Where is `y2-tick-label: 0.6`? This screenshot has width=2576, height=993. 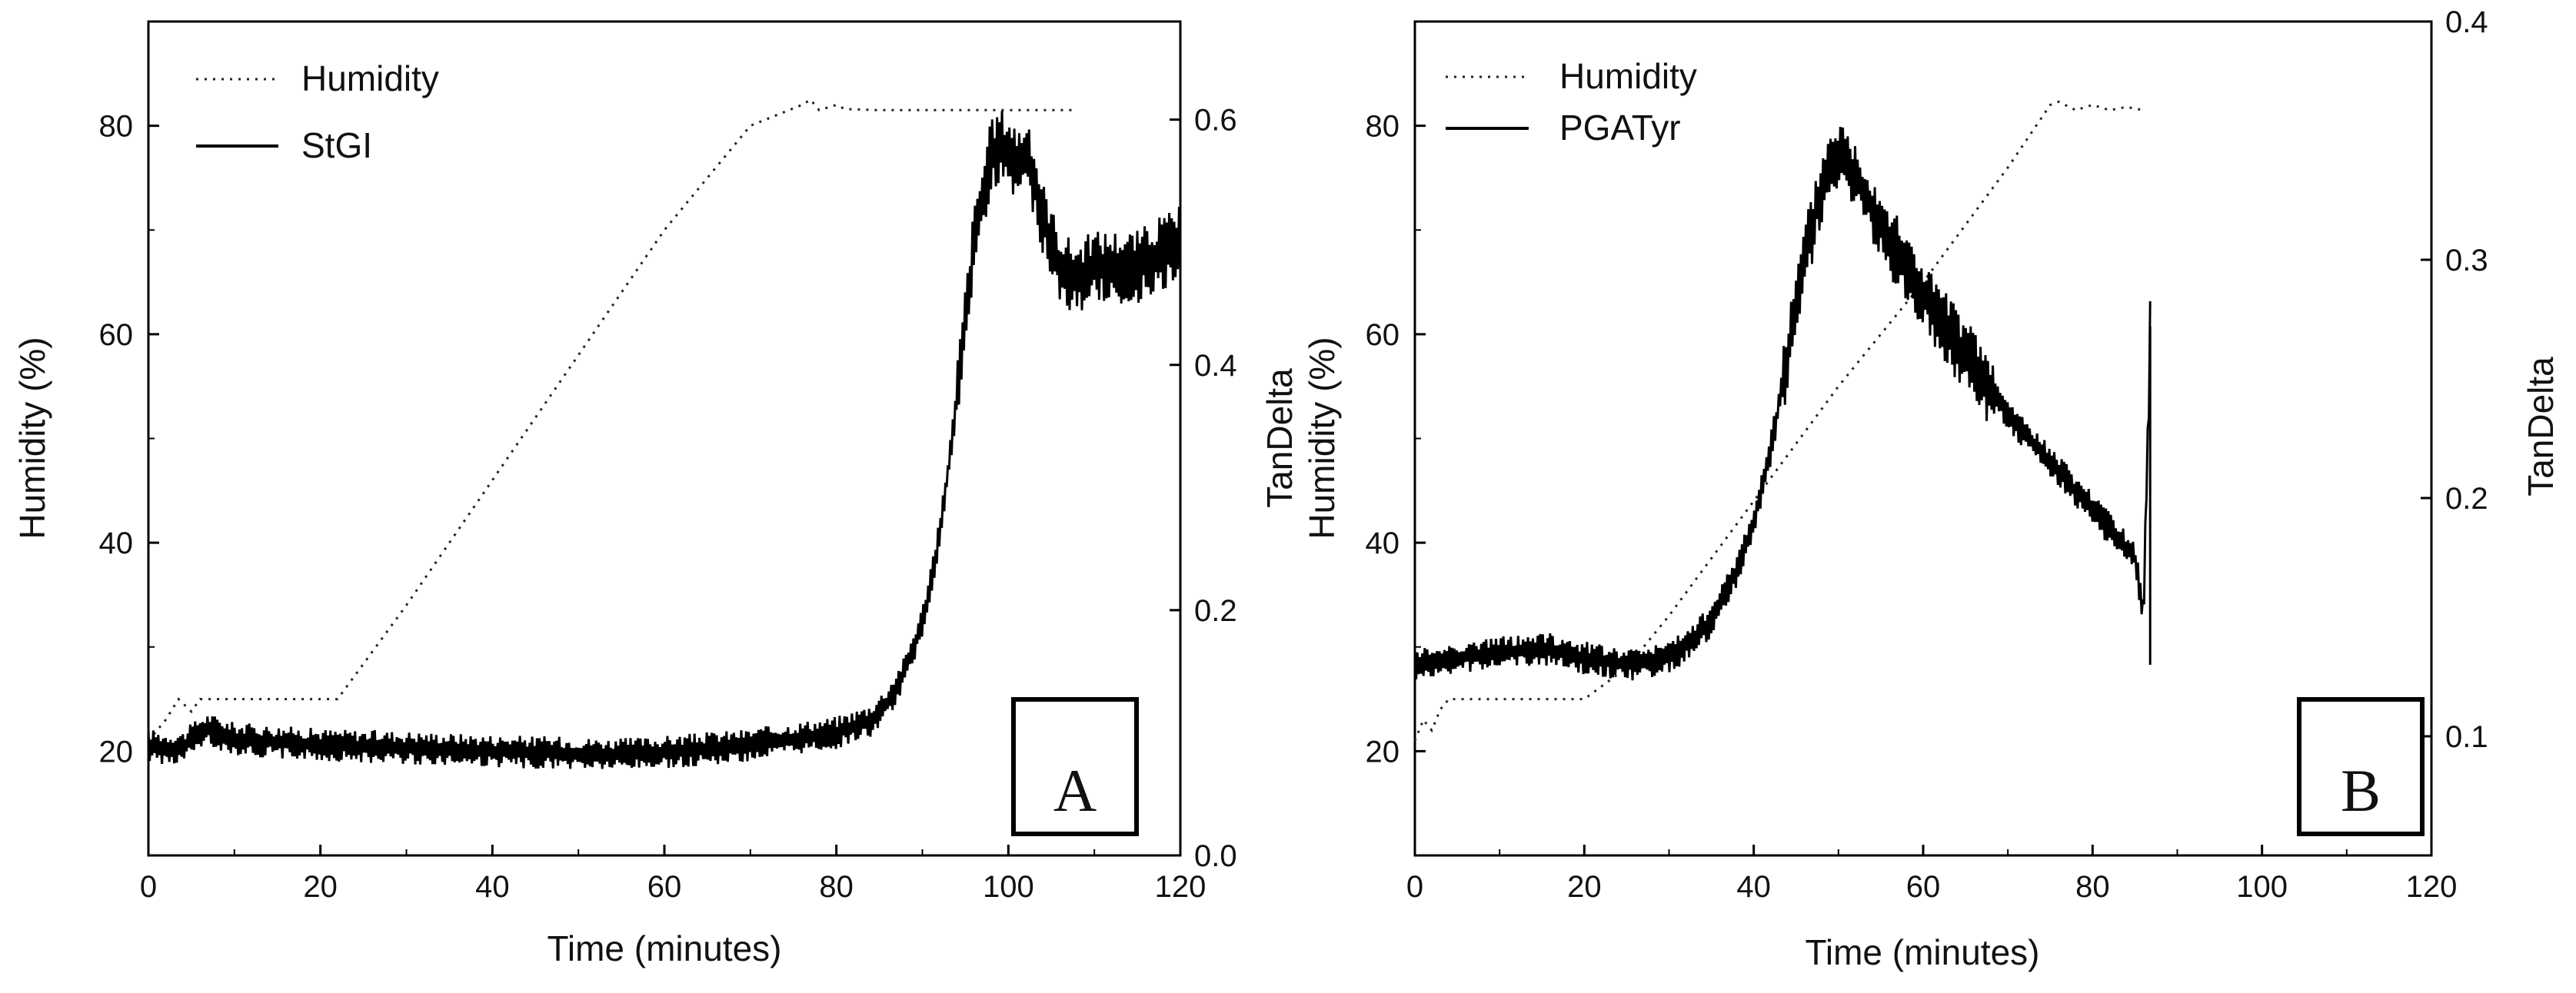
y2-tick-label: 0.6 is located at coordinates (1215, 121).